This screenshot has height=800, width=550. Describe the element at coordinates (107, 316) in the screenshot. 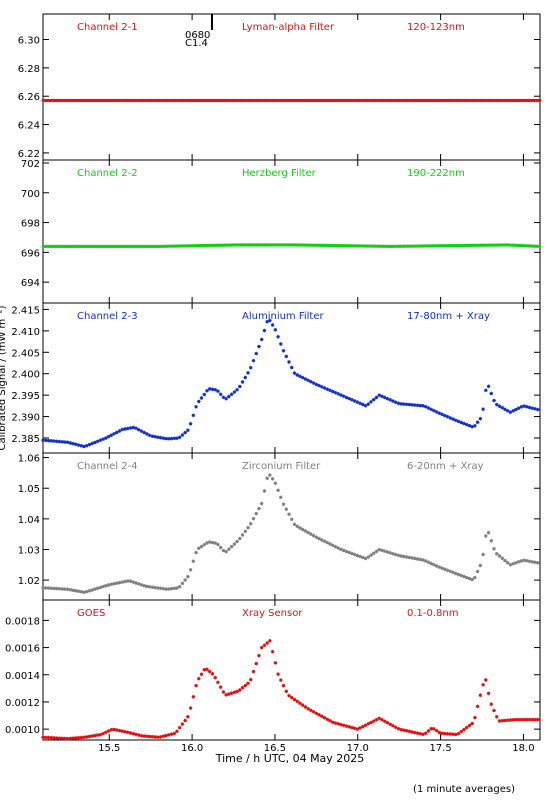

I see `panel-label: Channel 2-3` at that location.